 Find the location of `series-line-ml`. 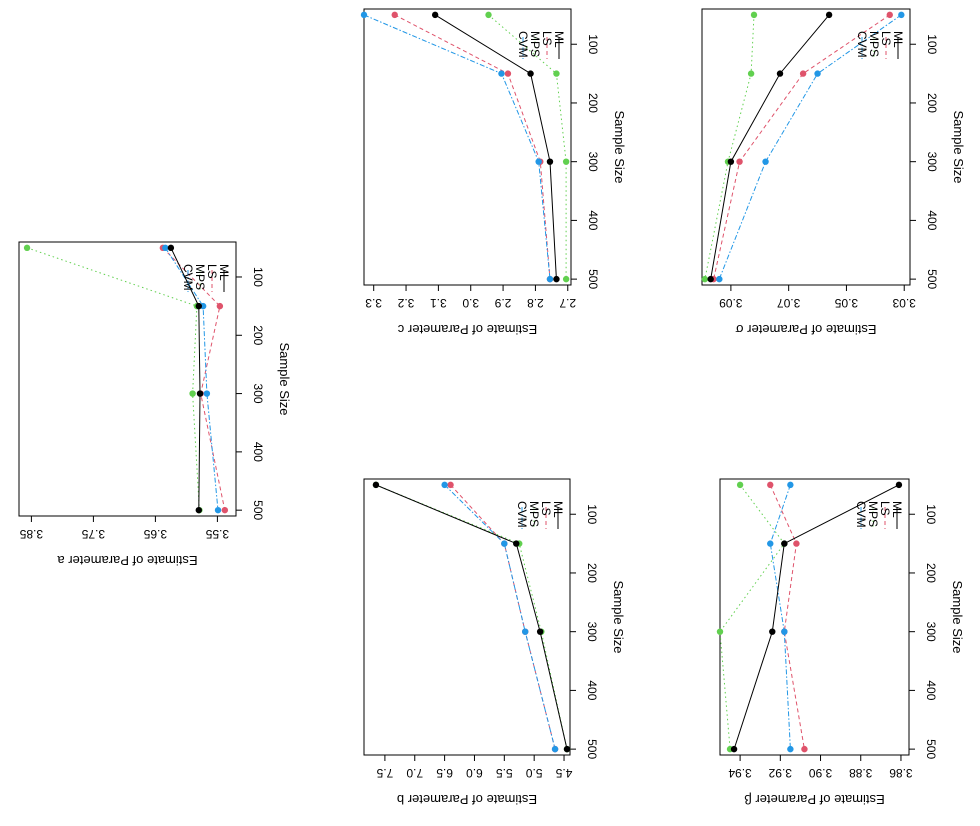

series-line-ml is located at coordinates (816, 617).